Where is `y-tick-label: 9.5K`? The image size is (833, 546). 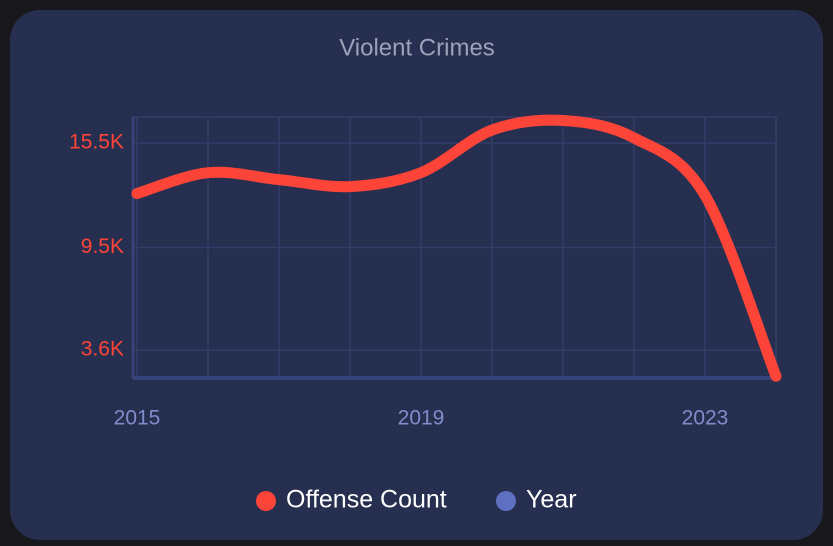 y-tick-label: 9.5K is located at coordinates (102, 246).